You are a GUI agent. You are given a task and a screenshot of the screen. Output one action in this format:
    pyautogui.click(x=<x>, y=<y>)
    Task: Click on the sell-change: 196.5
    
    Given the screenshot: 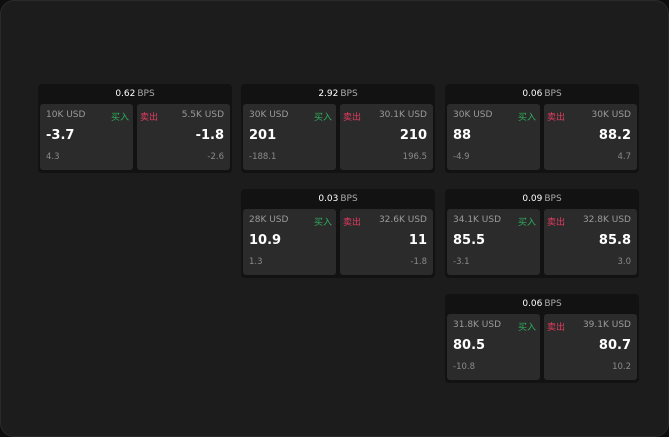 What is the action you would take?
    pyautogui.click(x=414, y=157)
    